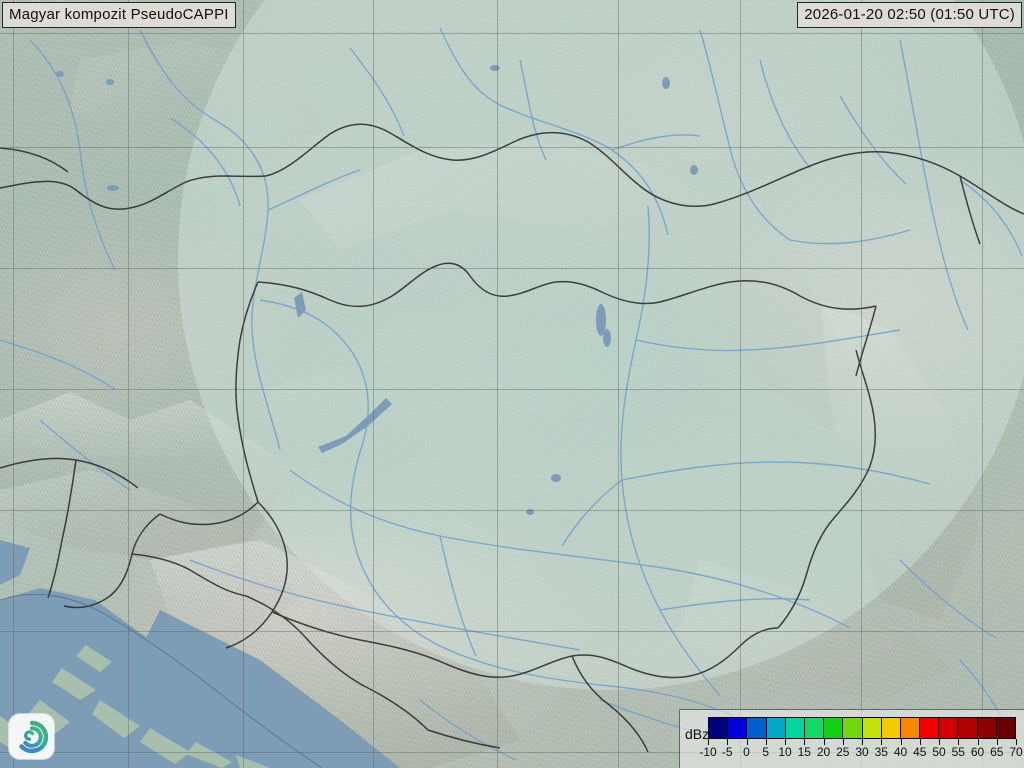 The width and height of the screenshot is (1024, 768). Describe the element at coordinates (939, 752) in the screenshot. I see `colorbar-tick-label: 50` at that location.